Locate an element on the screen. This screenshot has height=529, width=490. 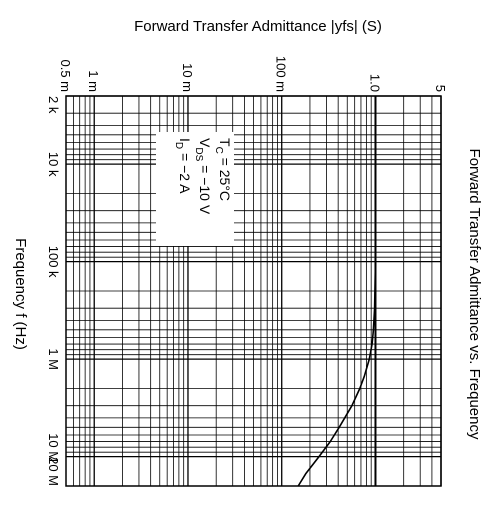
x-tick-label: 1 M is located at coordinates (53, 359).